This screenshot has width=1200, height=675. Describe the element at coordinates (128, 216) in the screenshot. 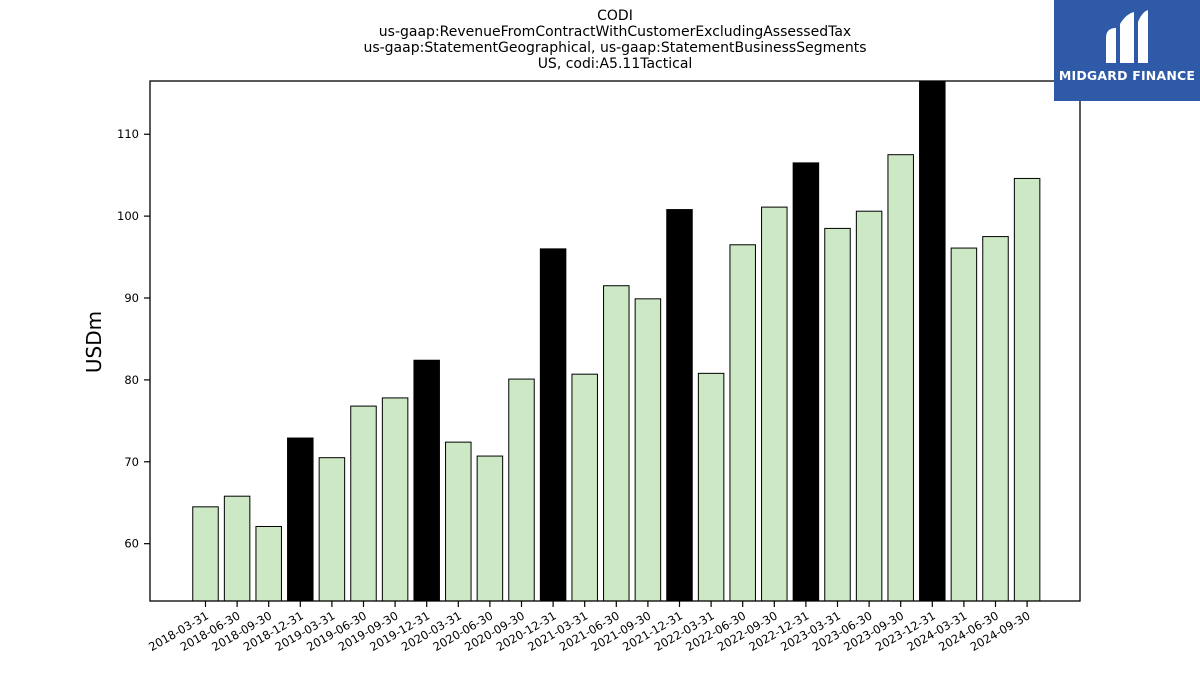

I see `y-tick-label-100: 100` at that location.